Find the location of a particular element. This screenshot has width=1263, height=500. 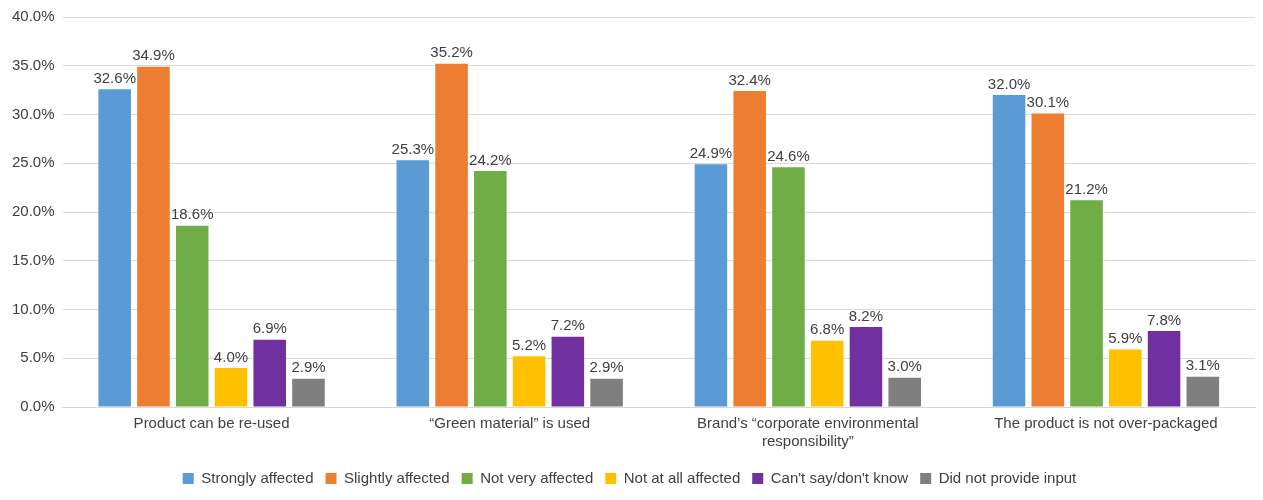

data-label: 32.6% is located at coordinates (114, 77).